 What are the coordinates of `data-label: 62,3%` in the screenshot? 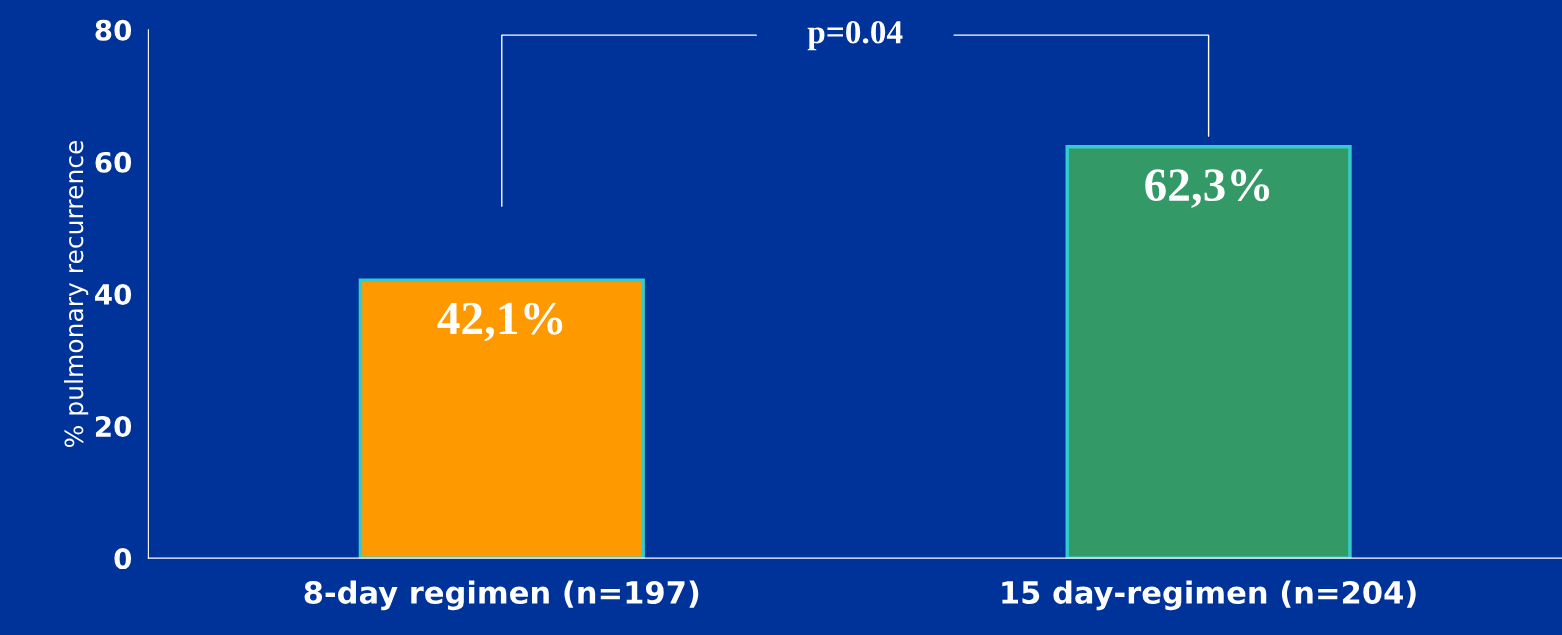 It's located at (1207, 188).